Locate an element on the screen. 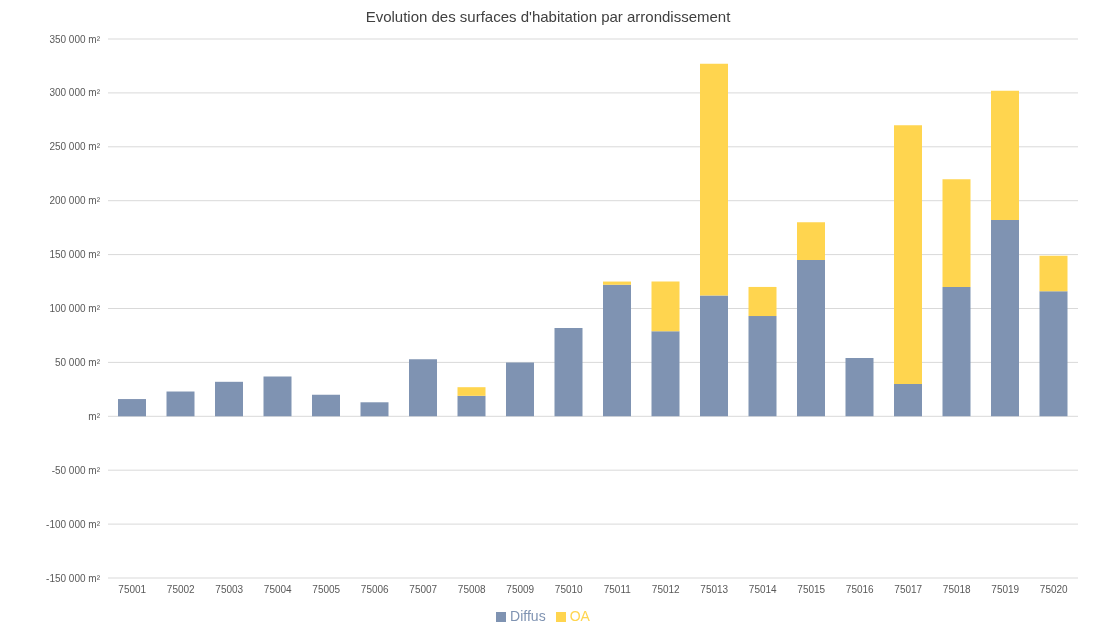  legend-label: OA is located at coordinates (579, 616).